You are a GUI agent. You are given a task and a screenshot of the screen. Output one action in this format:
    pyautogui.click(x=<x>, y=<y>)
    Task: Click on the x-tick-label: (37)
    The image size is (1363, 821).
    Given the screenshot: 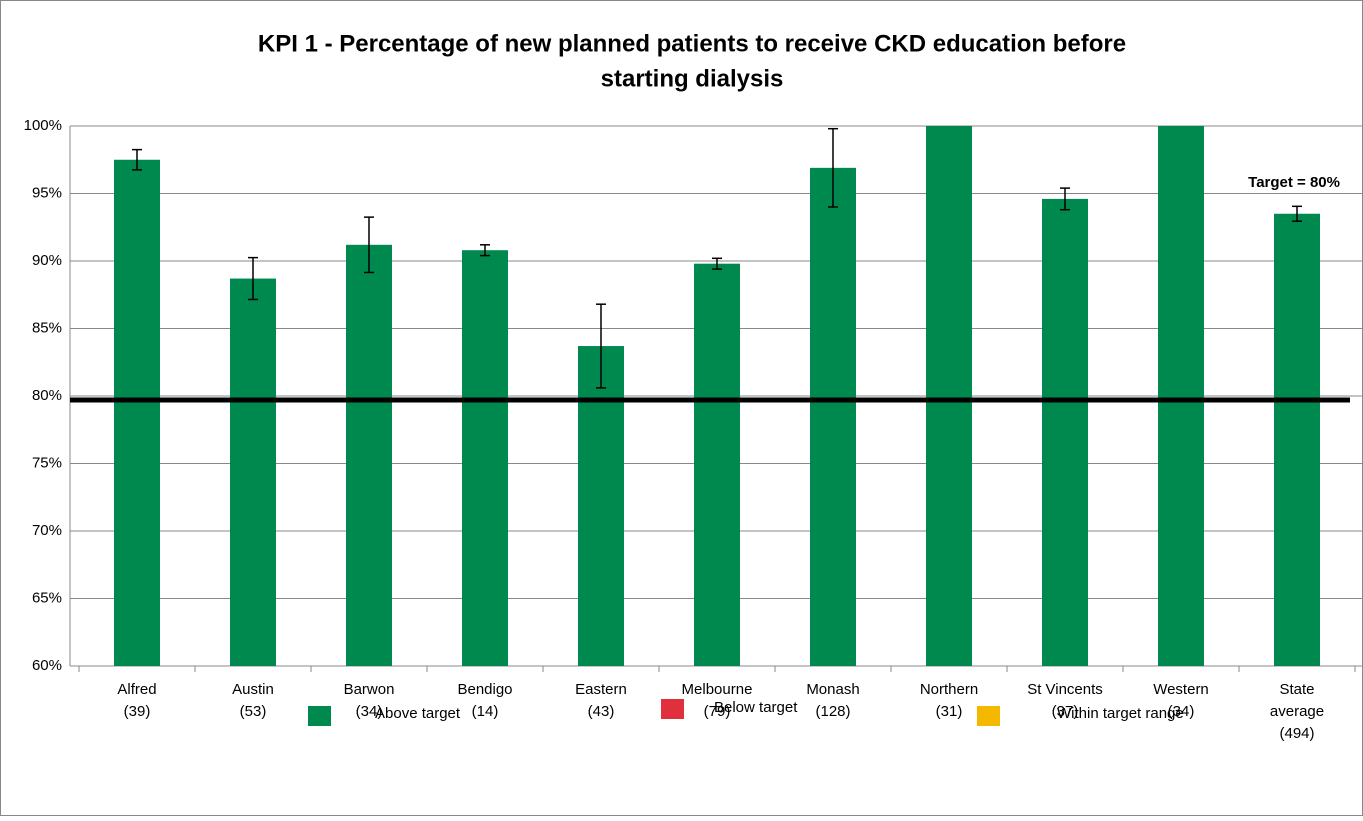 What is the action you would take?
    pyautogui.click(x=1065, y=711)
    